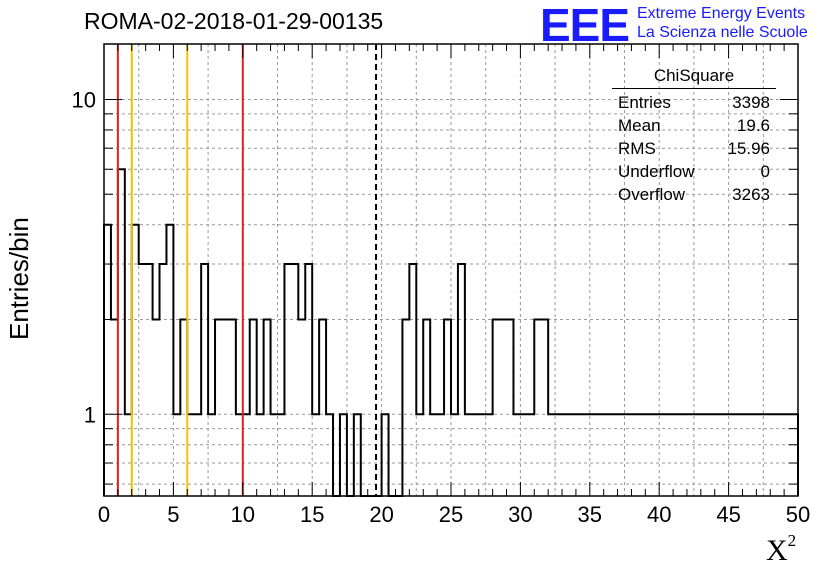 This screenshot has width=836, height=572. I want to click on y-axis-label: Entries/bin, so click(19, 278).